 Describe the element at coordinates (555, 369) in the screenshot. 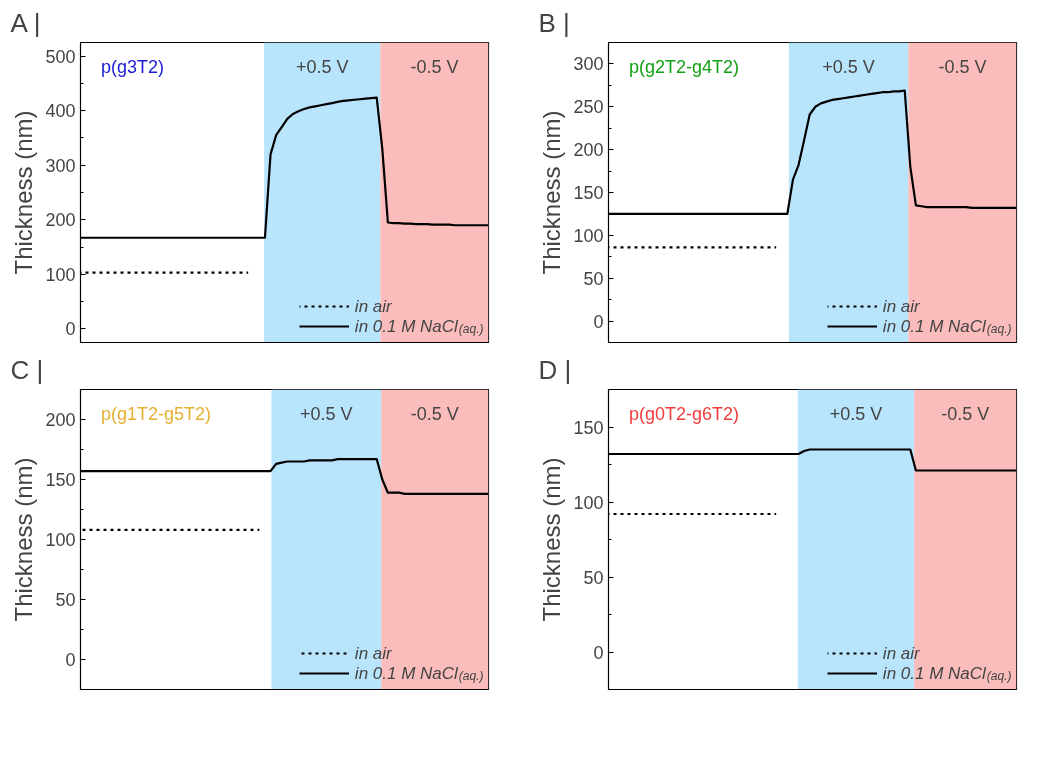

I see `chart-title: D |` at that location.